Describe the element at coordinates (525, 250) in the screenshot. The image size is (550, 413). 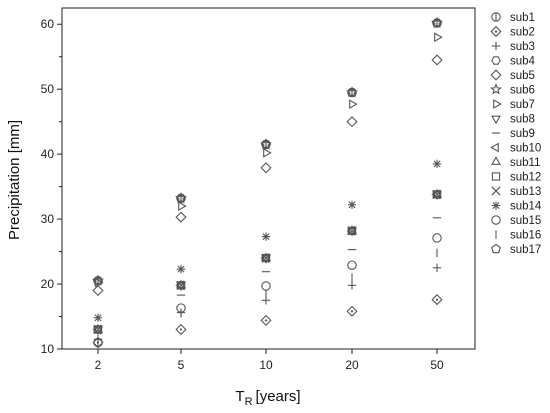
I see `legend-label: sub17` at that location.